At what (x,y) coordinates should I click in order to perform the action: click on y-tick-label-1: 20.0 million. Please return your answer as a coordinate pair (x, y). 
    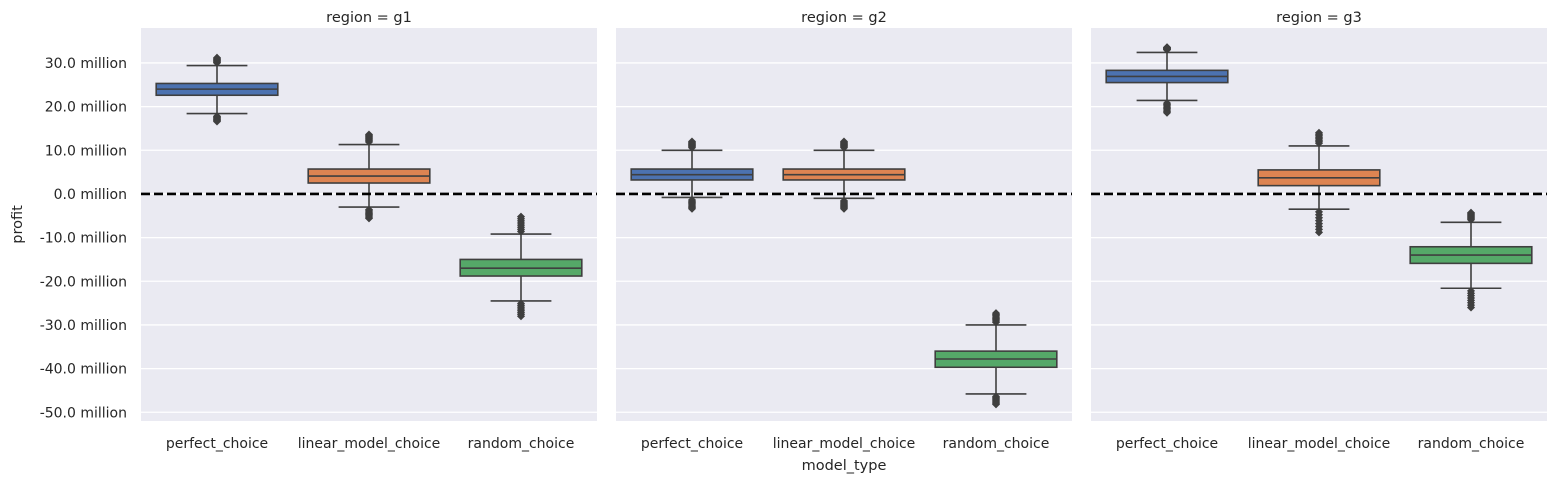
    Looking at the image, I should click on (86, 108).